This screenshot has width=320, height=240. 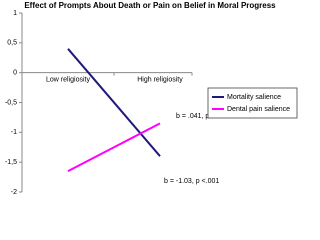 What do you see at coordinates (252, 103) in the screenshot?
I see `legend-box` at bounding box center [252, 103].